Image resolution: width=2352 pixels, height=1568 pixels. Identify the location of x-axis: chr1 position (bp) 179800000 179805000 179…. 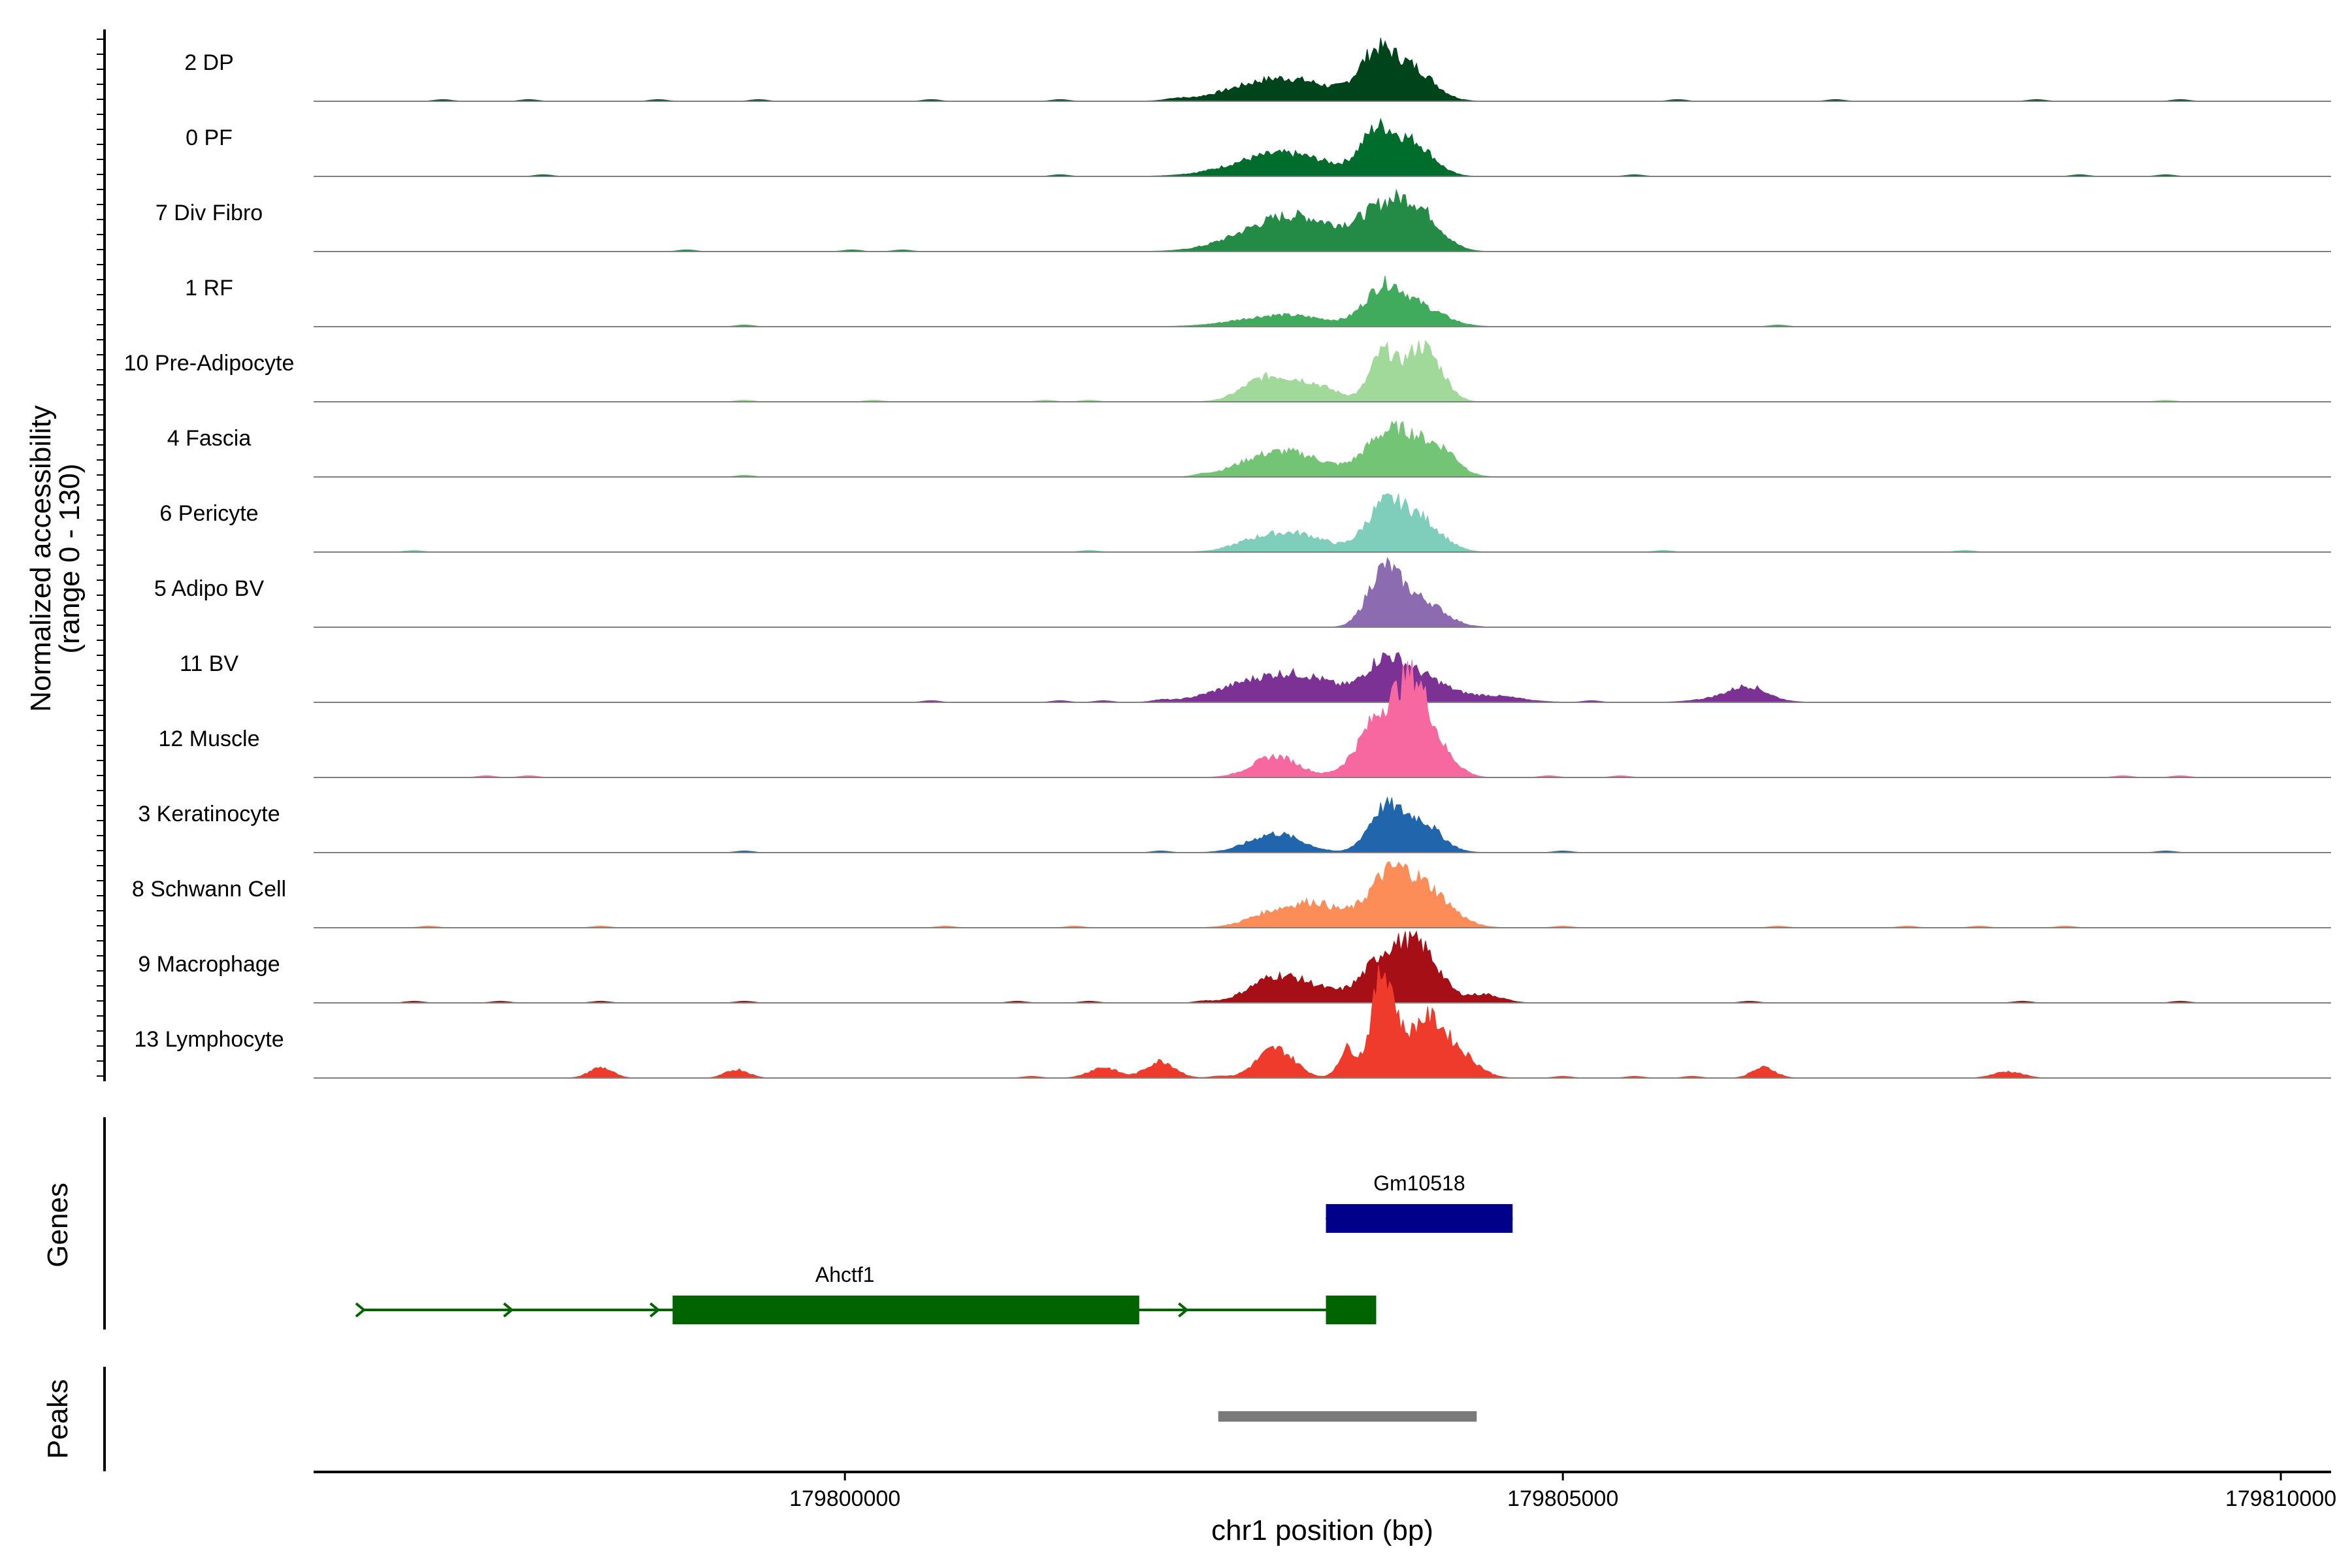
(1325, 1508).